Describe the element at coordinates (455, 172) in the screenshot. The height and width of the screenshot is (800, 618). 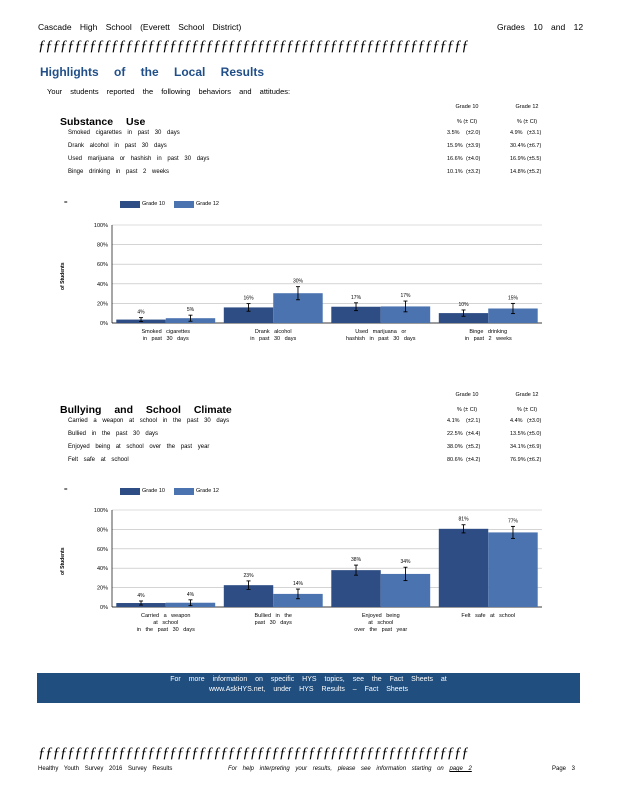
I see `grade10-pct: 10.1%` at that location.